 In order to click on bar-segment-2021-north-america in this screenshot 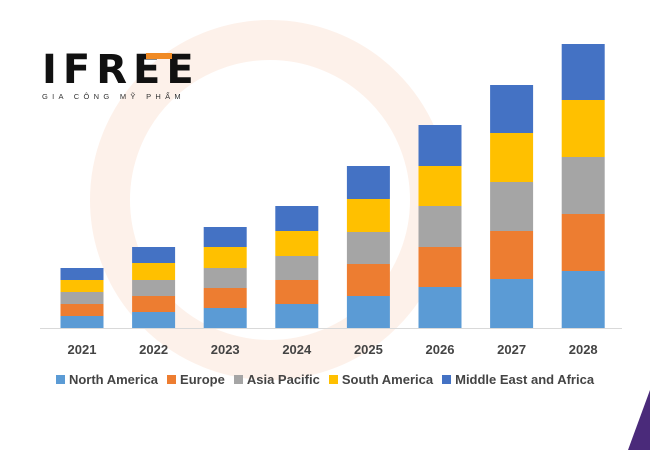, I will do `click(82, 322)`.